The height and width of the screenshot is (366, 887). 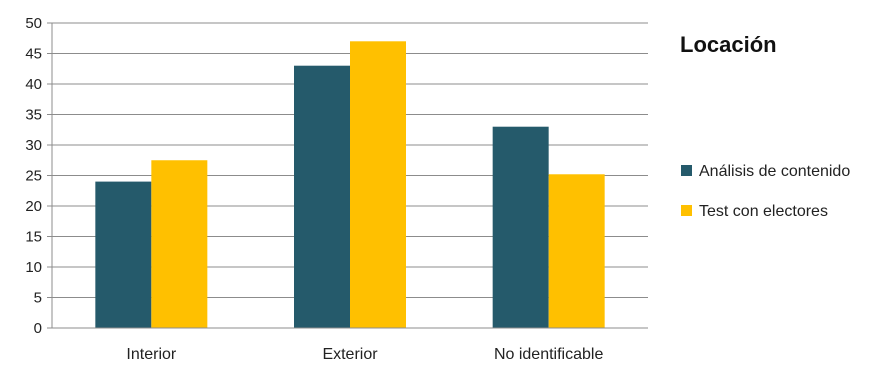 What do you see at coordinates (33, 176) in the screenshot?
I see `y-tick-label: 25` at bounding box center [33, 176].